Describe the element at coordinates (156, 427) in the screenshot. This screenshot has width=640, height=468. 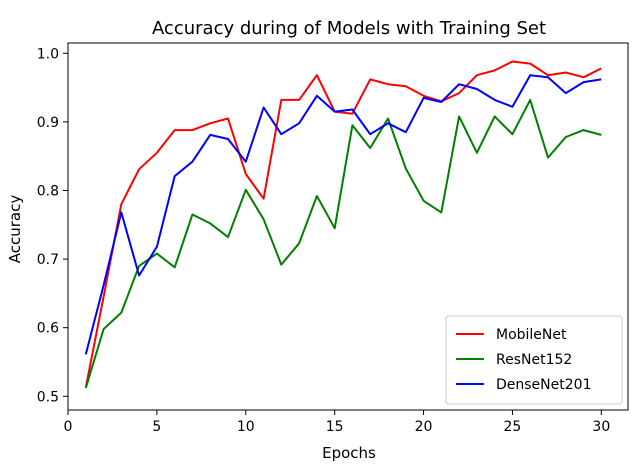
I see `x-tick-label: 5` at that location.